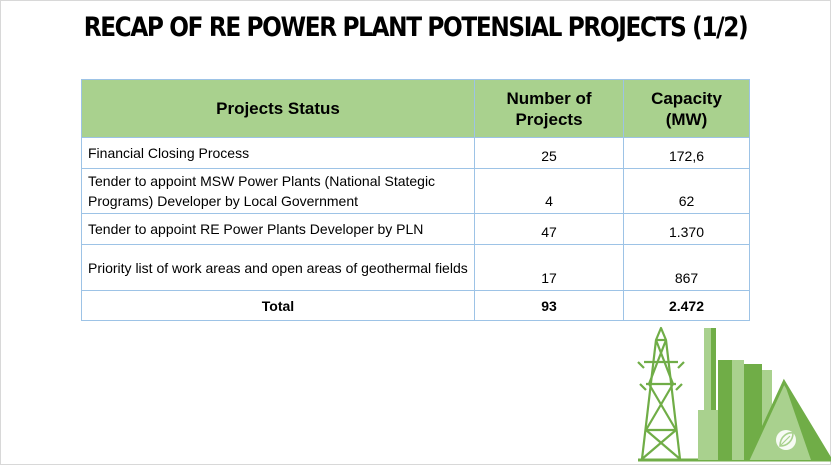  Describe the element at coordinates (686, 153) in the screenshot. I see `cell-capacity: 172,6` at that location.